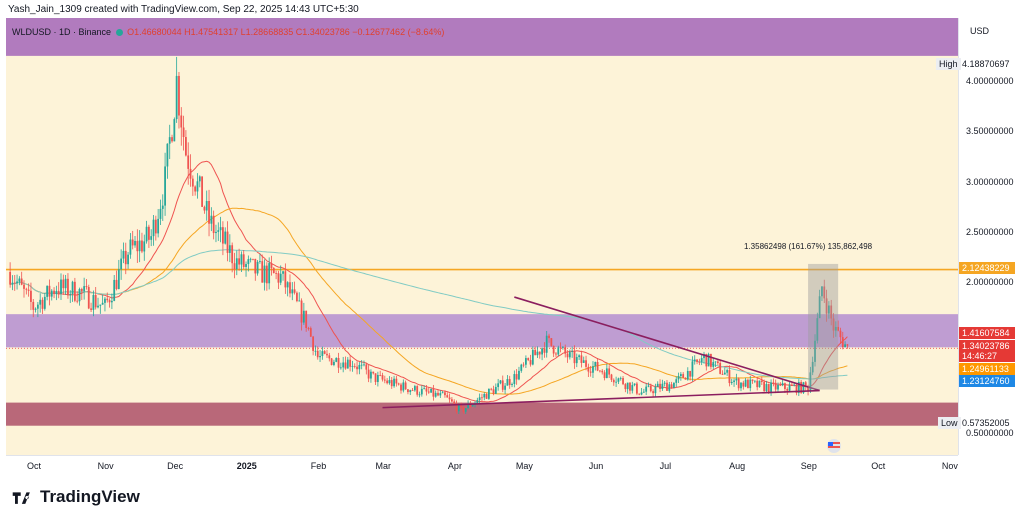 The image size is (1024, 521). What do you see at coordinates (987, 423) in the screenshot?
I see `price-badge: 0.57352005` at bounding box center [987, 423].